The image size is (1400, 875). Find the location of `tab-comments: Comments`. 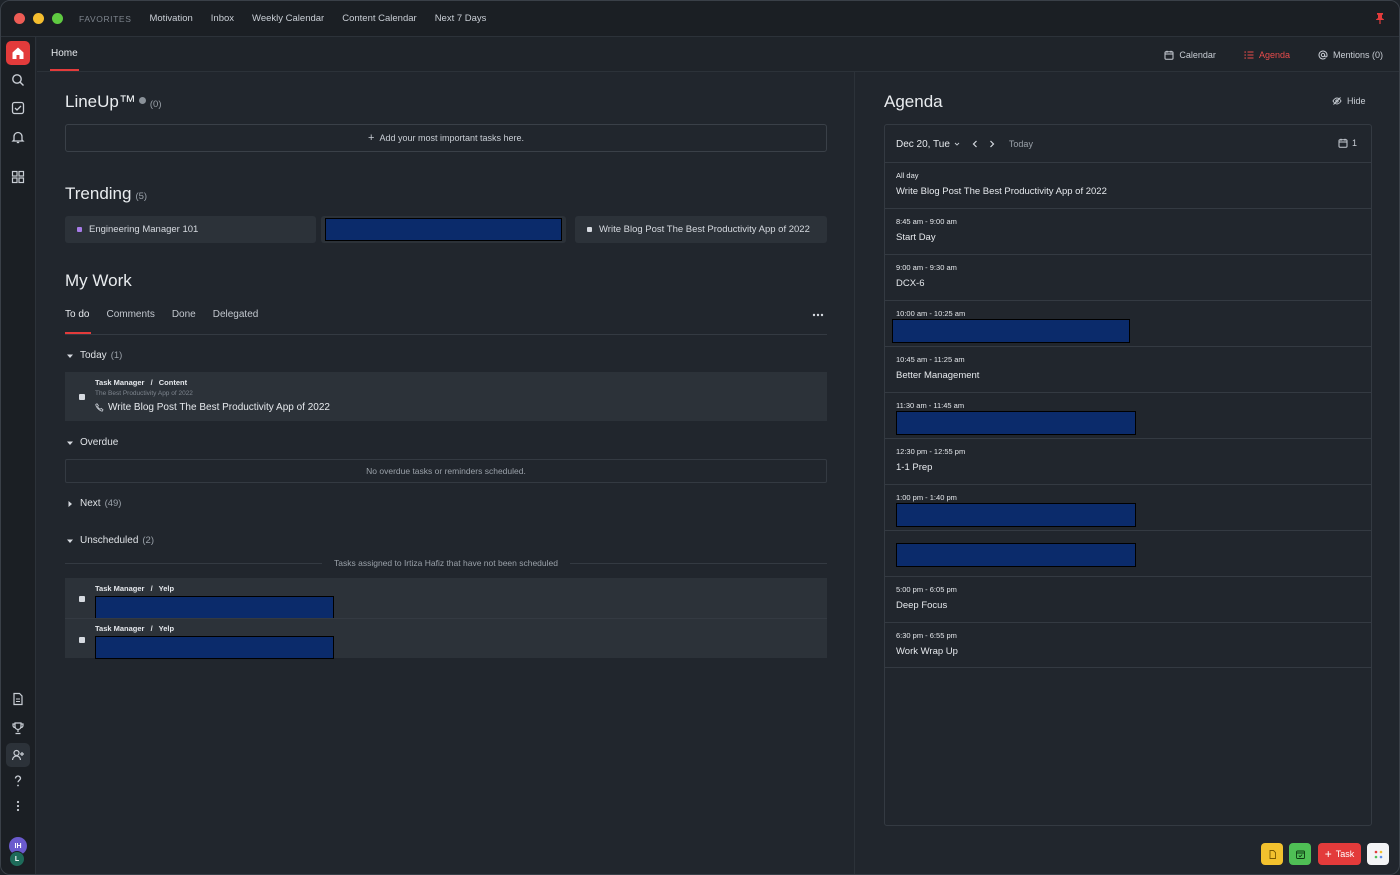

tab-comments: Comments is located at coordinates (130, 314).